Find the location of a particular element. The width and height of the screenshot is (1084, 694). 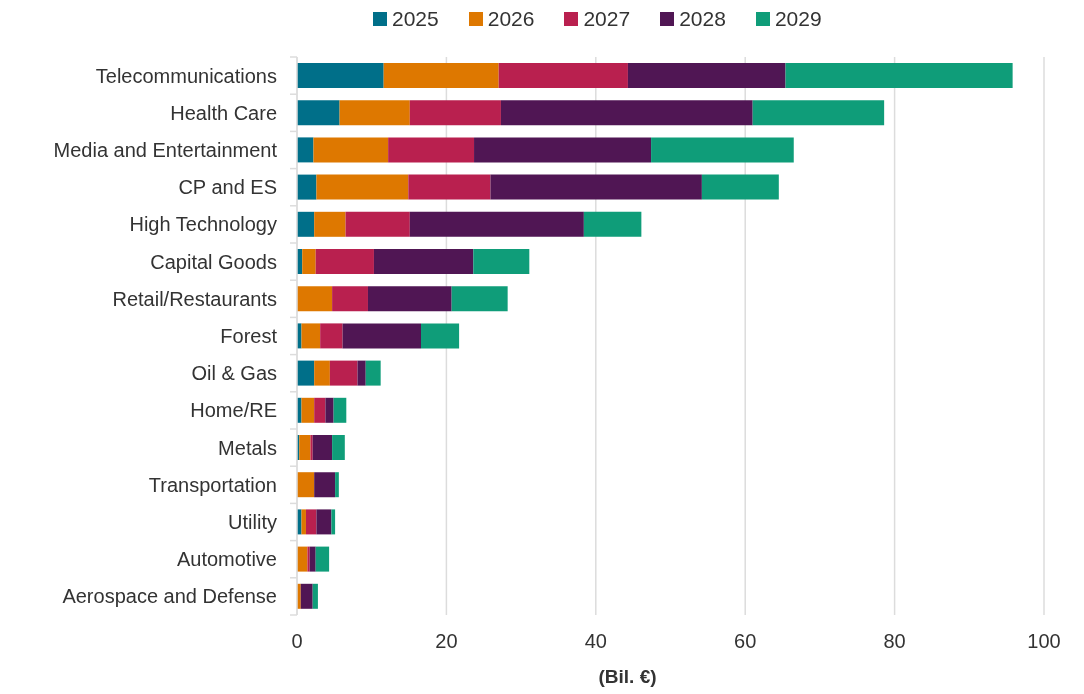

y-tick-label: Utility is located at coordinates (252, 522).